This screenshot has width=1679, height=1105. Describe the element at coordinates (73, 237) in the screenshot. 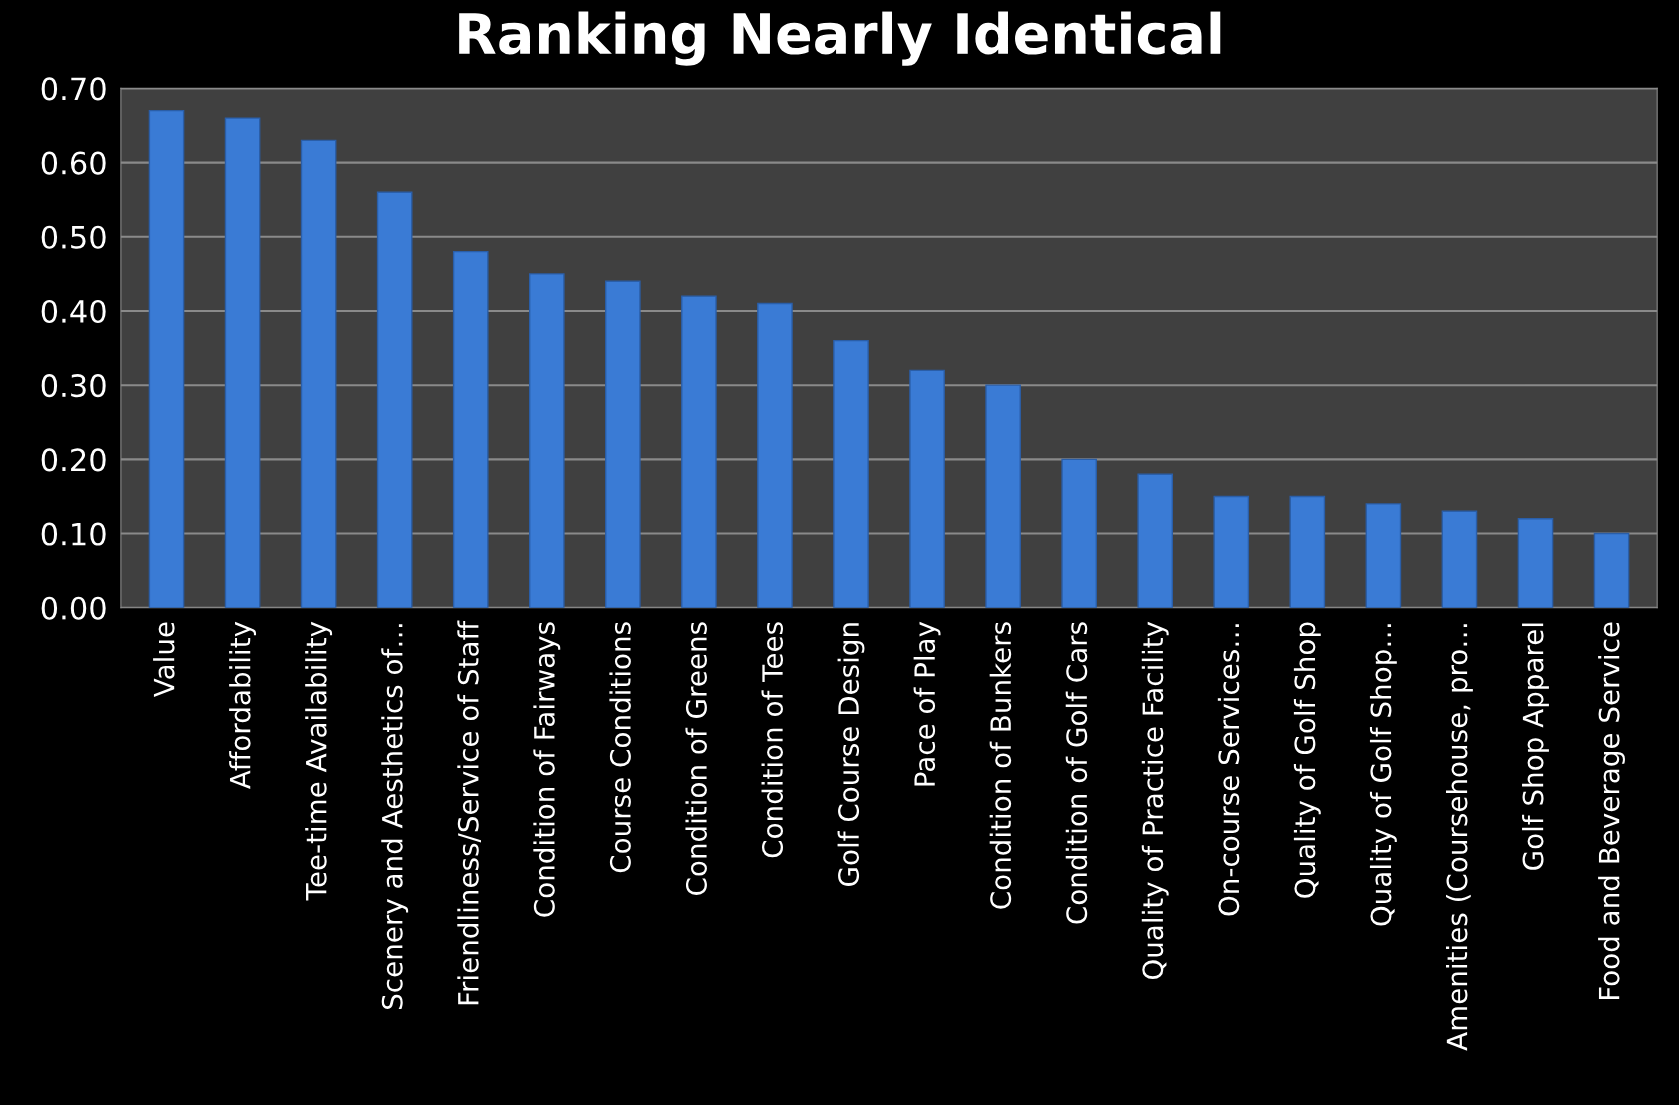

I see `y-tick-label: 0.50` at that location.